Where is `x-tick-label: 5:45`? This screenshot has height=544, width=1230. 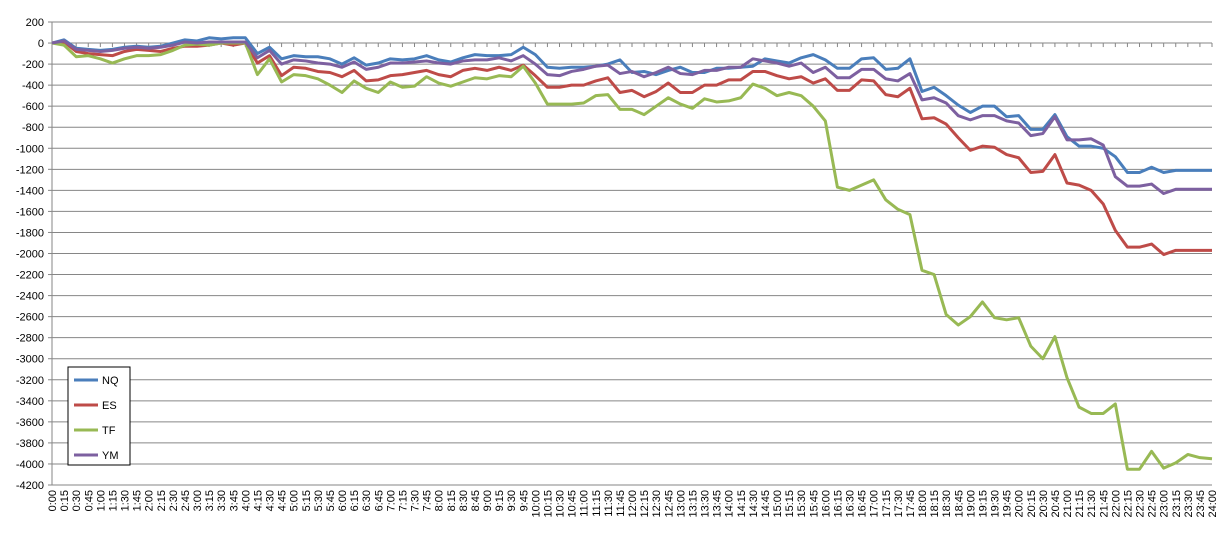 x-tick-label: 5:45 is located at coordinates (331, 500).